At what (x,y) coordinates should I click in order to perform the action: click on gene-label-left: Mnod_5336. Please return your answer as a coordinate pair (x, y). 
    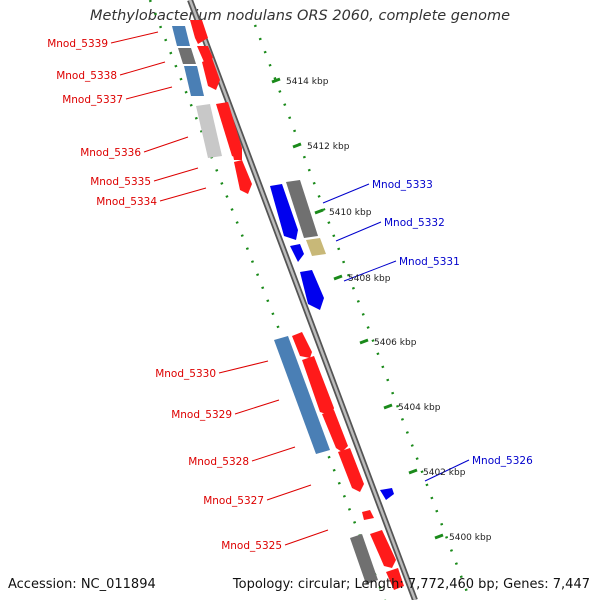
    Looking at the image, I should click on (110, 153).